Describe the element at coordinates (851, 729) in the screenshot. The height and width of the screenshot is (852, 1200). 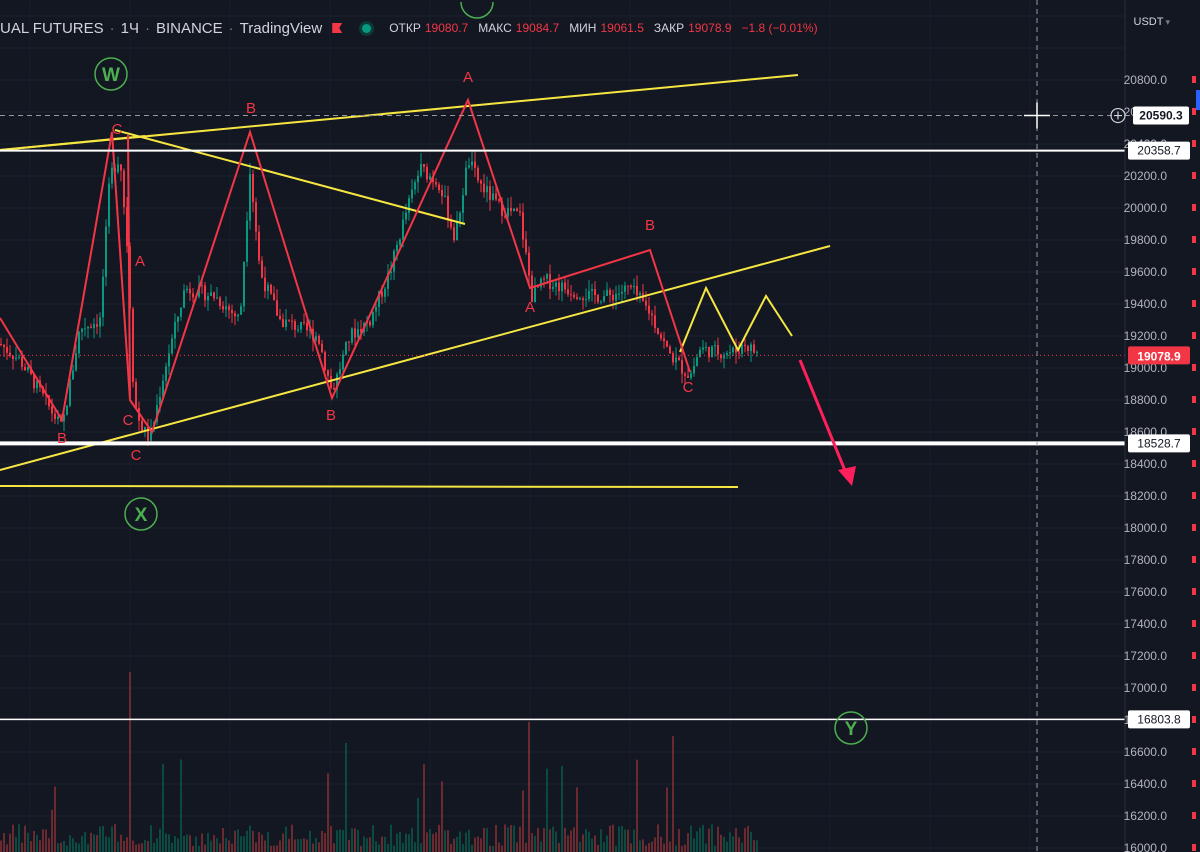
I see `wave-degree-label: Y` at that location.